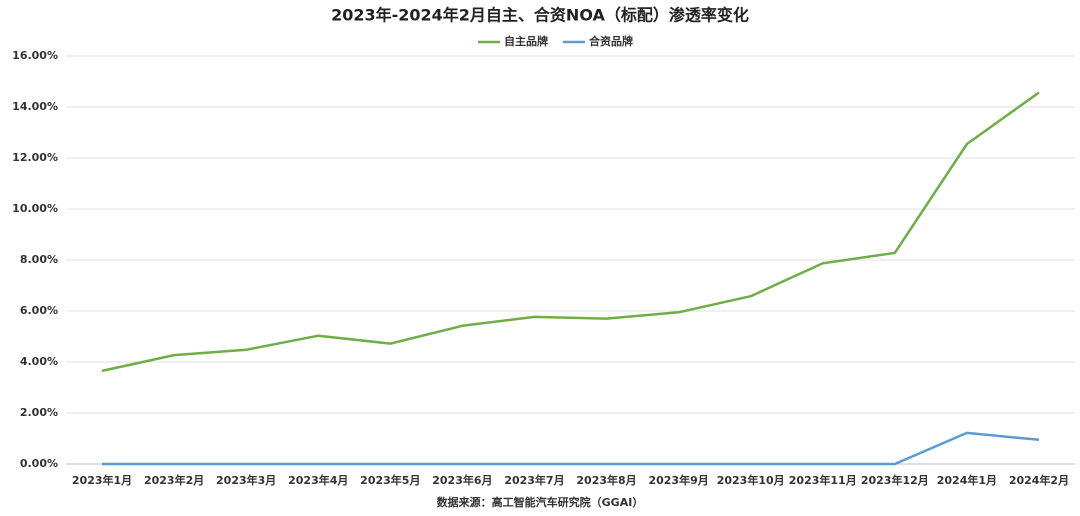 This screenshot has width=1080, height=516. I want to click on series-line, so click(571, 448).